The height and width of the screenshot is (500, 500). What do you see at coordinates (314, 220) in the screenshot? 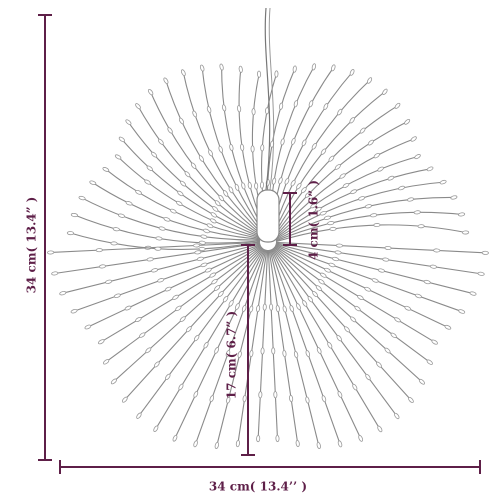
I see `hub-label: 4 cm( 1.6” )` at bounding box center [314, 220].